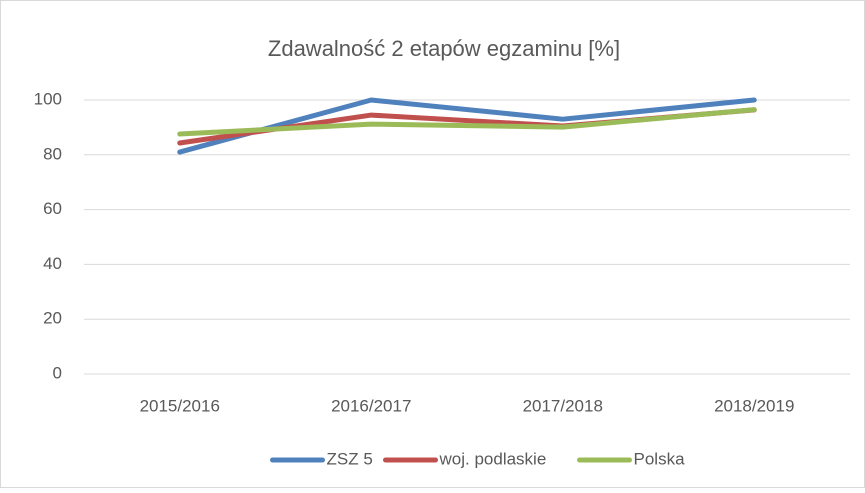 Image resolution: width=865 pixels, height=493 pixels. Describe the element at coordinates (52, 208) in the screenshot. I see `y-tick-label: 60` at that location.